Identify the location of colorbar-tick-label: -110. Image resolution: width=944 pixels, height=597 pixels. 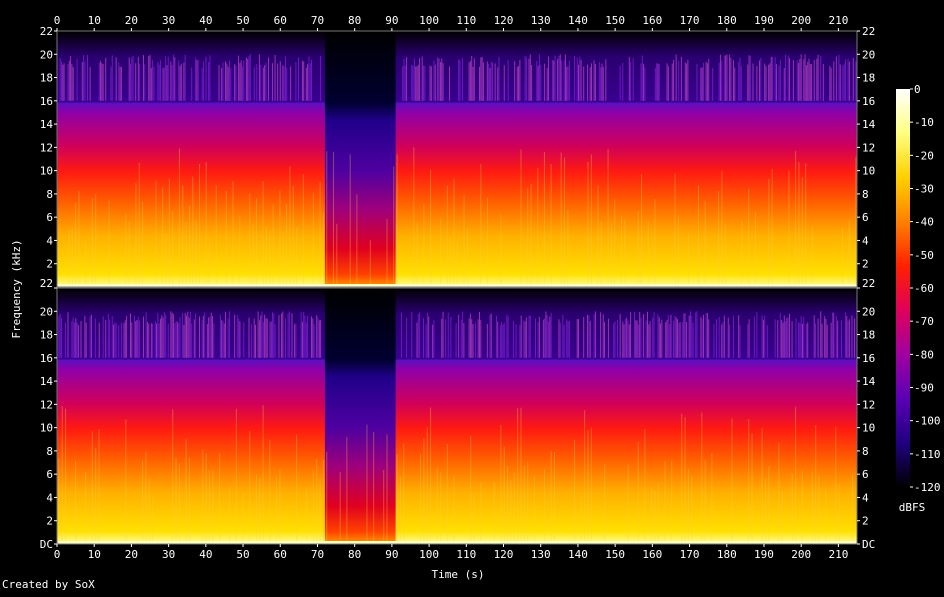
(927, 454).